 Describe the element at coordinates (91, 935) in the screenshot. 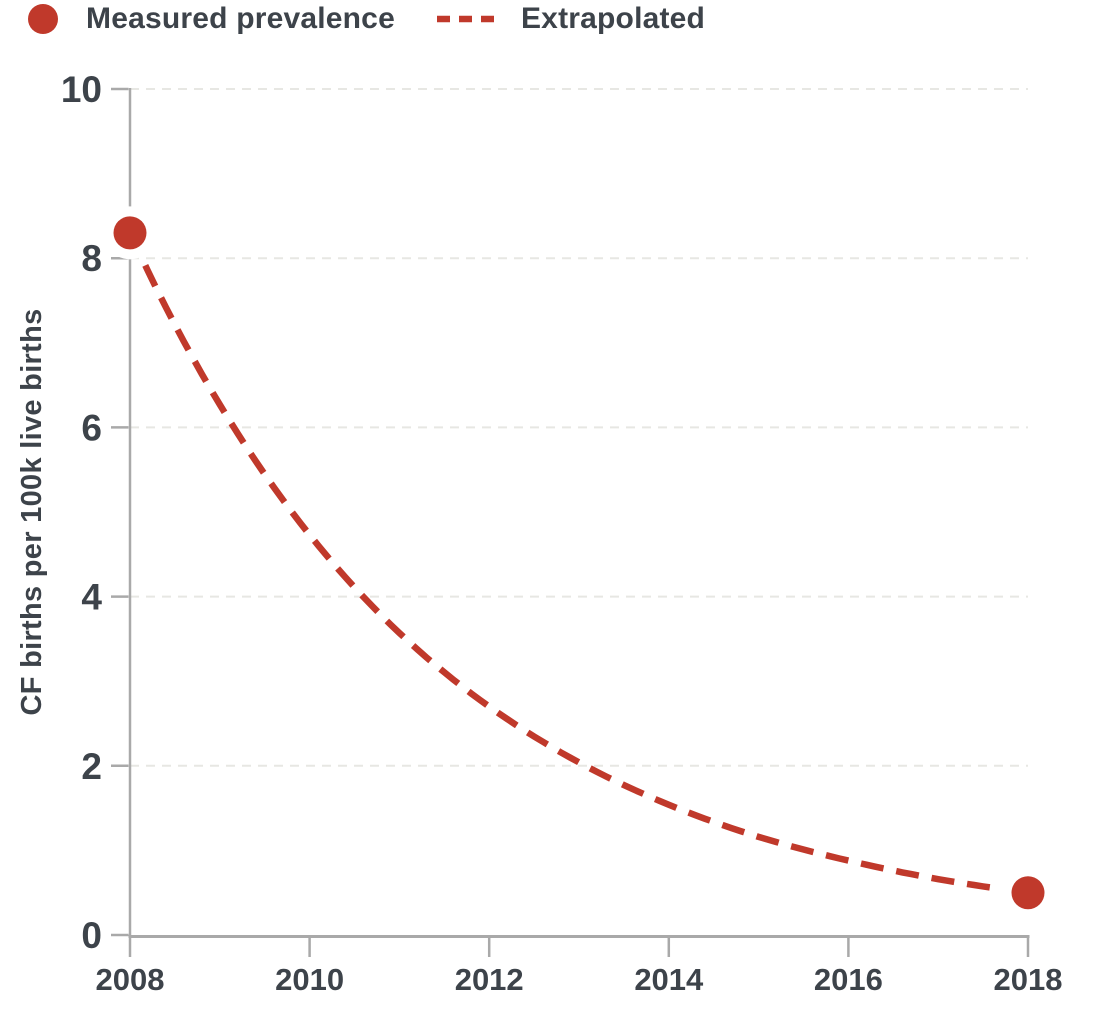

I see `y-tick-label-0: 0` at that location.